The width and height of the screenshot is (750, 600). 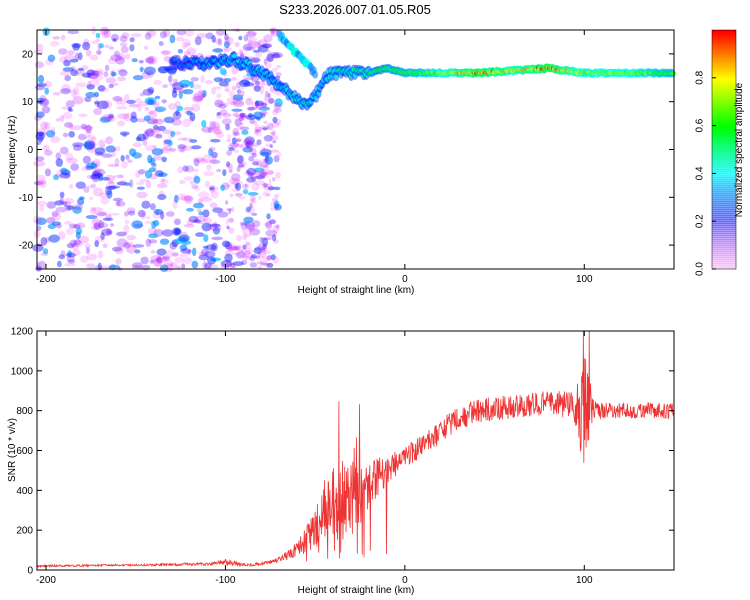 What do you see at coordinates (700, 269) in the screenshot?
I see `colorbar-tick-label: 0.0` at bounding box center [700, 269].